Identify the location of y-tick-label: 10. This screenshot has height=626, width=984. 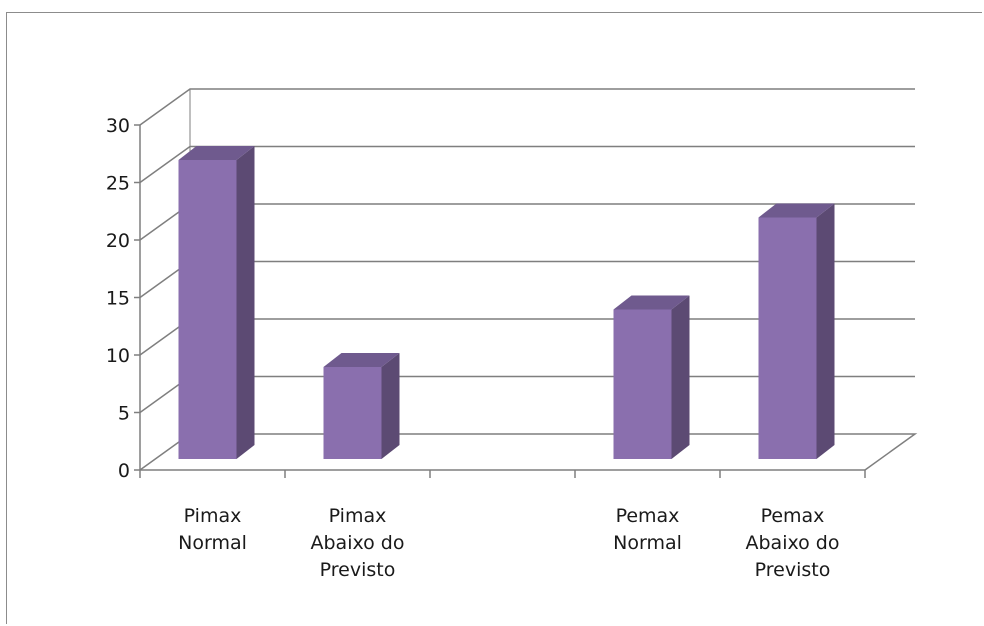
(118, 356).